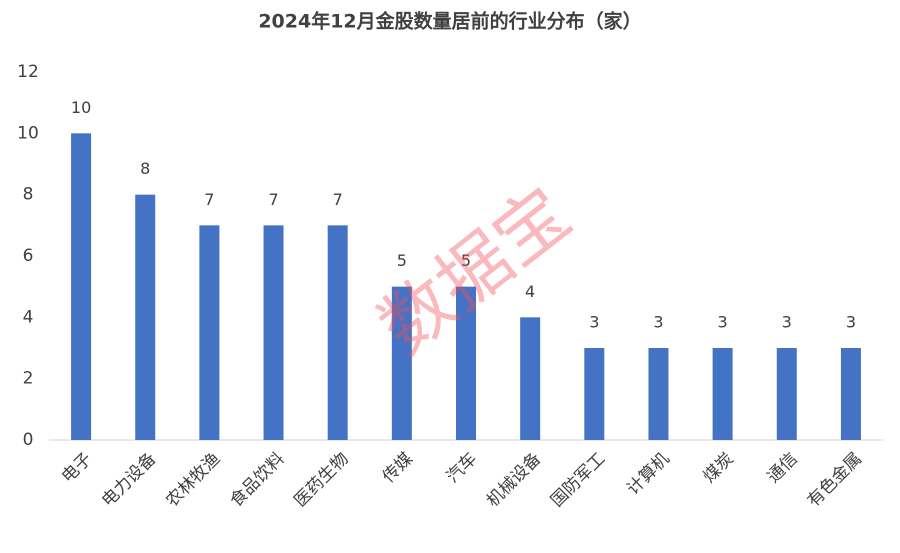 Image resolution: width=900 pixels, height=553 pixels. What do you see at coordinates (28, 133) in the screenshot?
I see `y-tick-label: 10` at bounding box center [28, 133].